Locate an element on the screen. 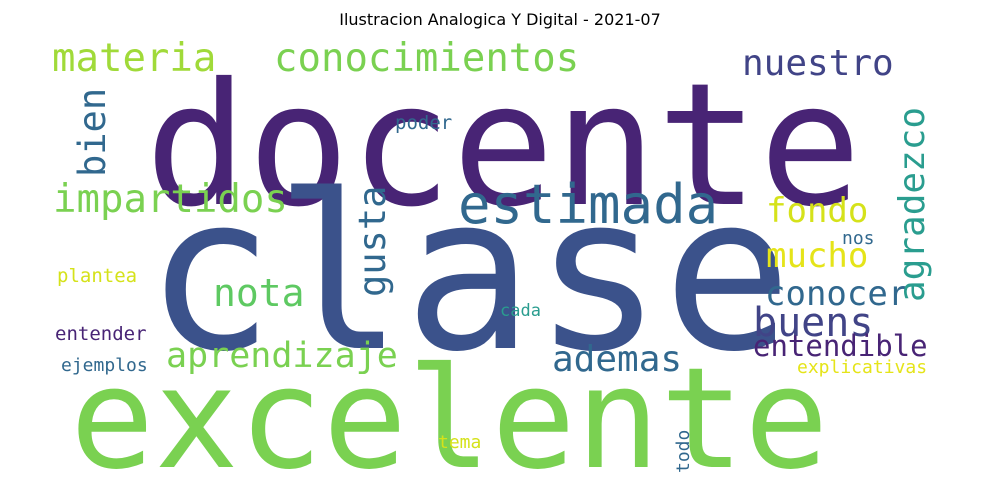  word-impartidos: impartidos is located at coordinates (170, 199).